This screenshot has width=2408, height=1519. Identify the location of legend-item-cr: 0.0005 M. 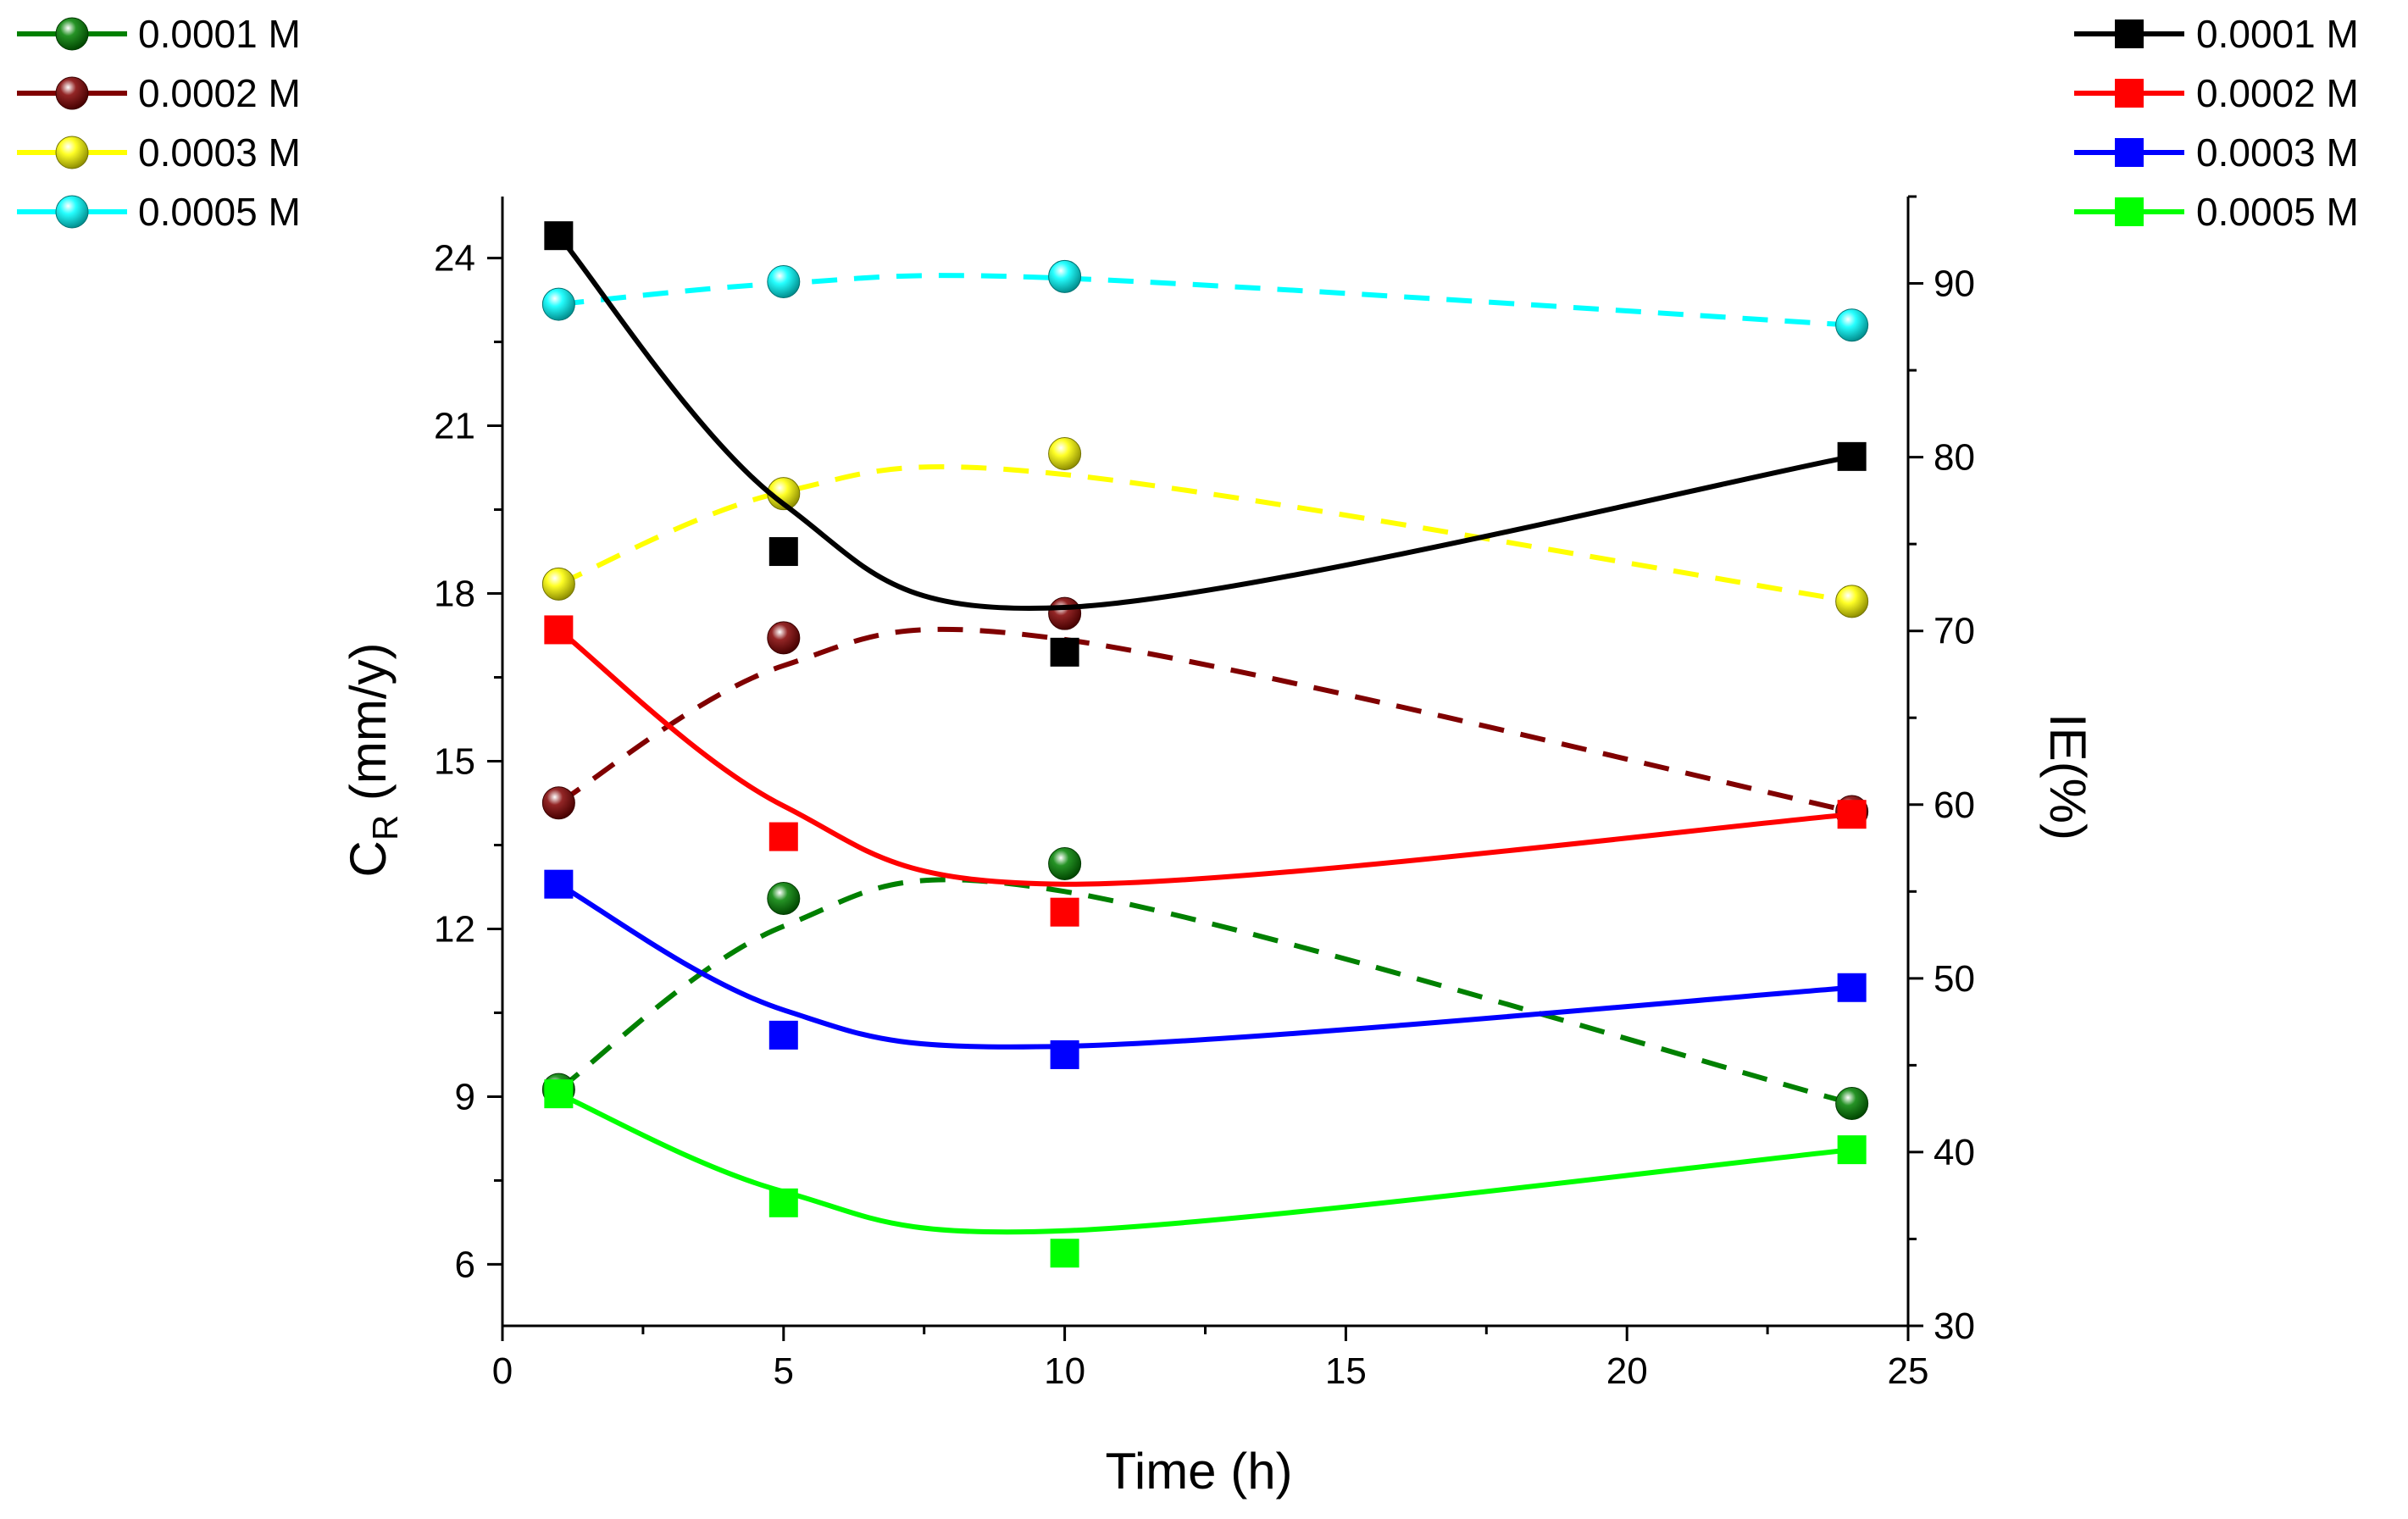
(2216, 212).